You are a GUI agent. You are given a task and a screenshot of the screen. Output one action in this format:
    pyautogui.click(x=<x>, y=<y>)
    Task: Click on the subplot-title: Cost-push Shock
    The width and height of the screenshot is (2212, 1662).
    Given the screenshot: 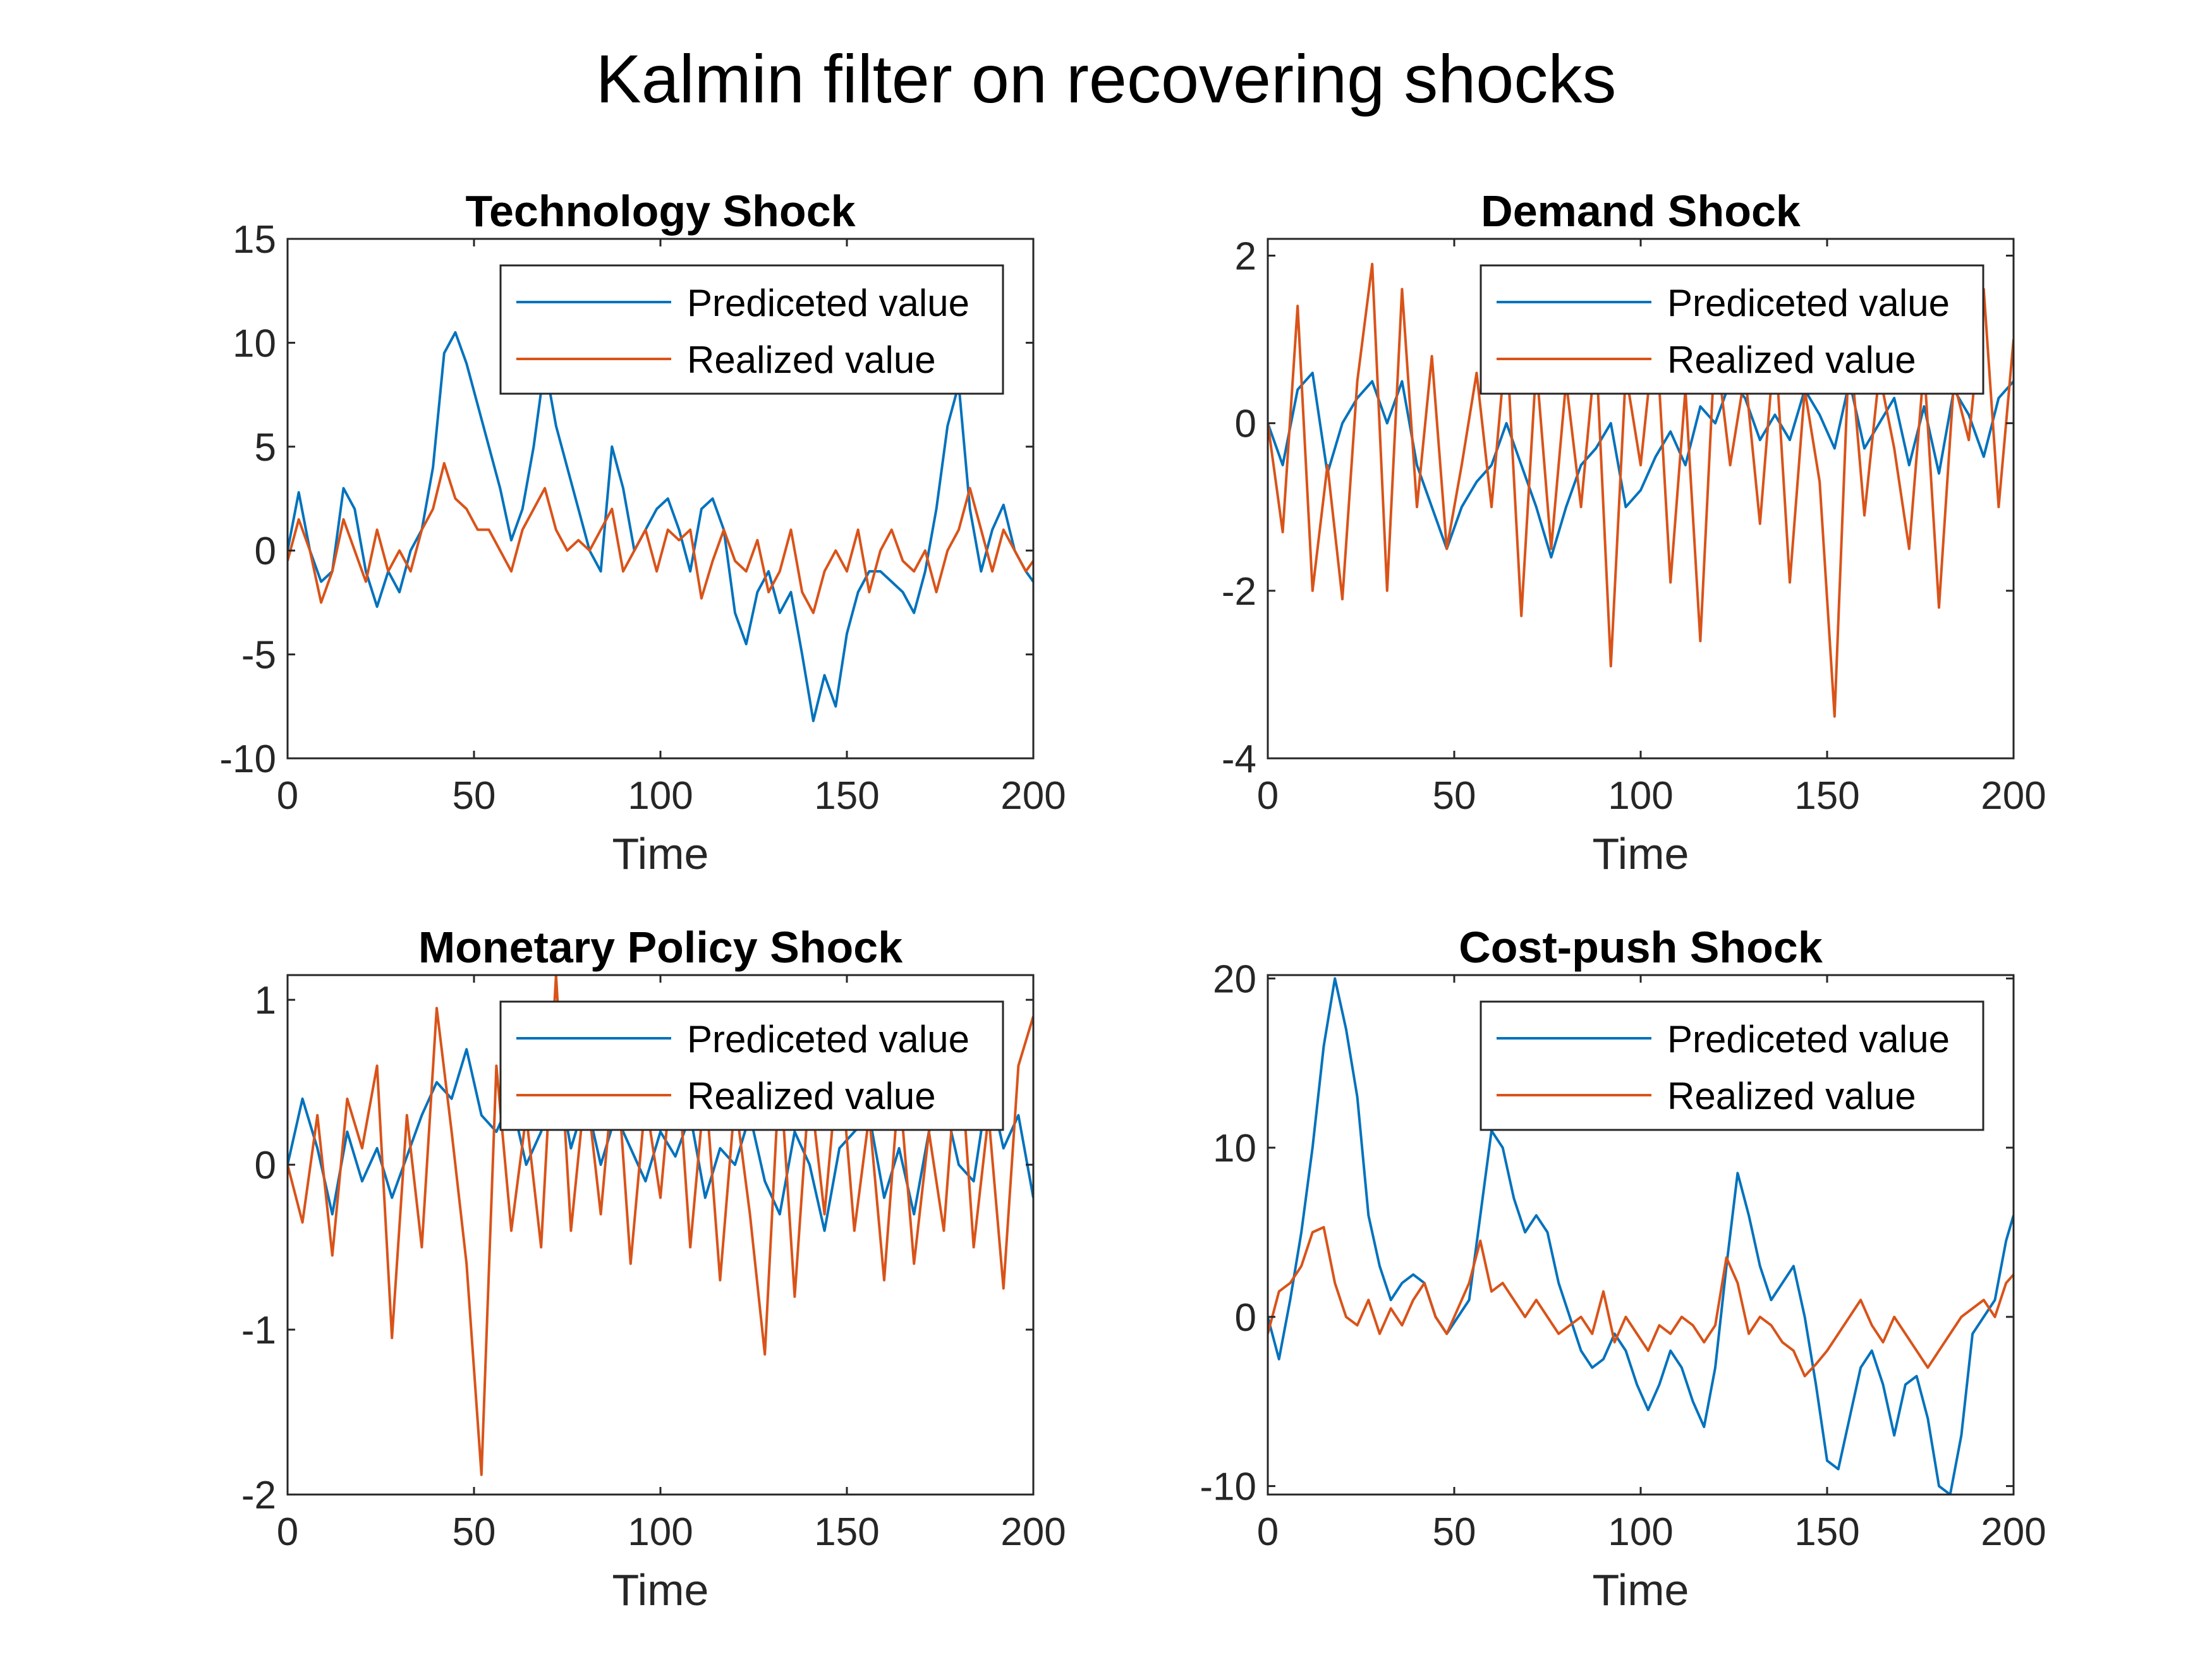 What is the action you would take?
    pyautogui.click(x=1641, y=947)
    